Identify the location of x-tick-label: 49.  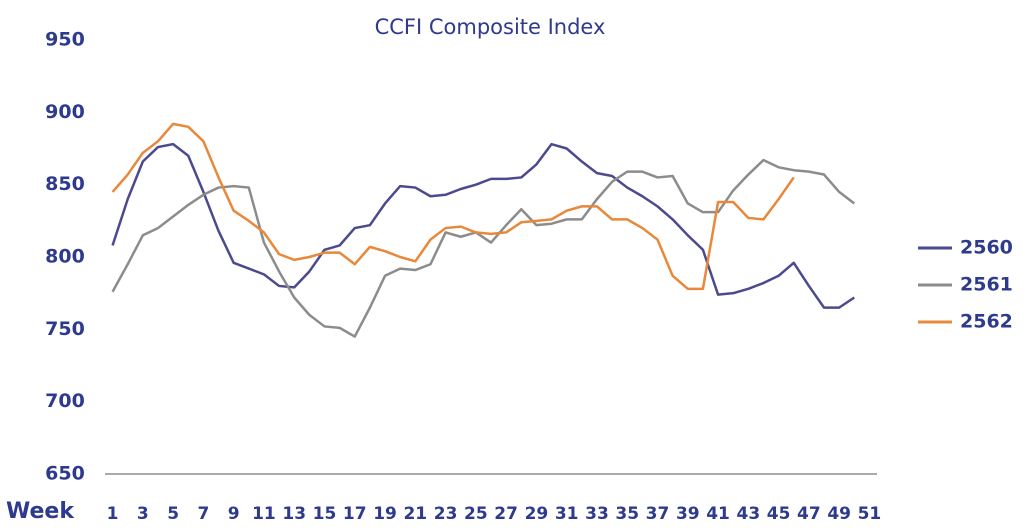
(839, 514).